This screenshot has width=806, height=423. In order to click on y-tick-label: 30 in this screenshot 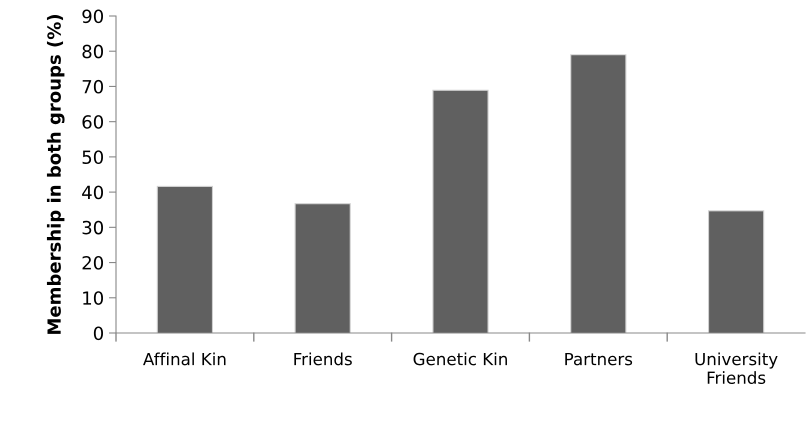, I will do `click(92, 227)`.